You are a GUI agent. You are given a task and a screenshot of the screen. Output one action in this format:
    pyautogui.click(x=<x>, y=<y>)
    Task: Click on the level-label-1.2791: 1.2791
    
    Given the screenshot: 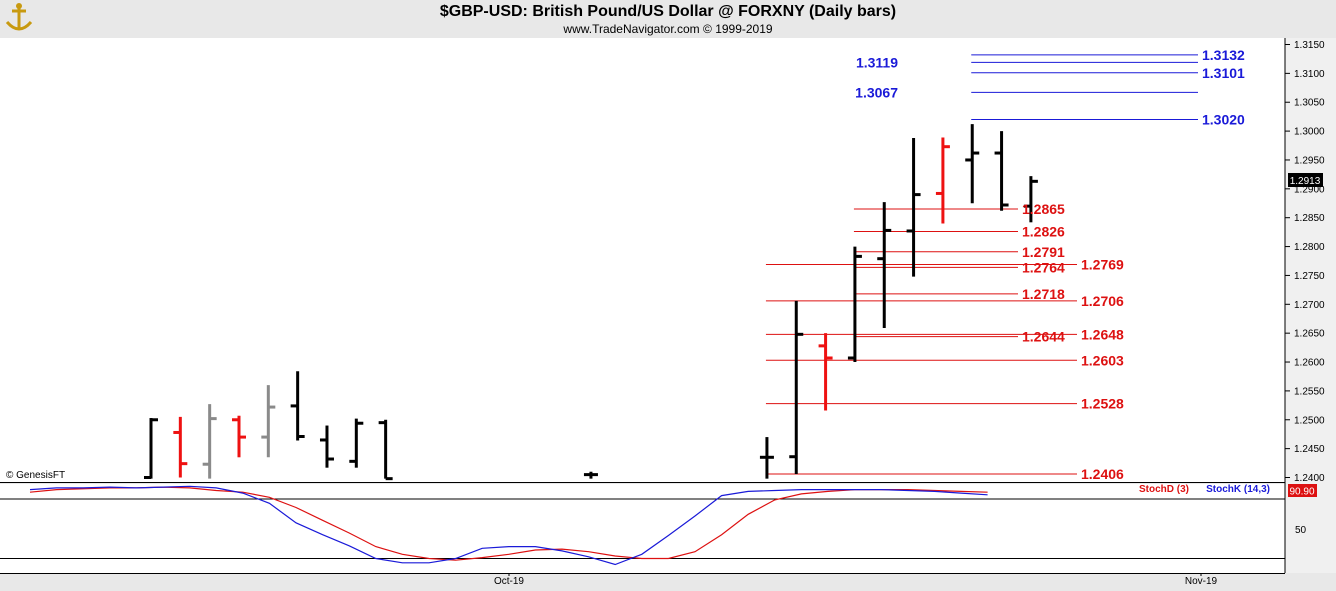 What is the action you would take?
    pyautogui.click(x=1043, y=252)
    